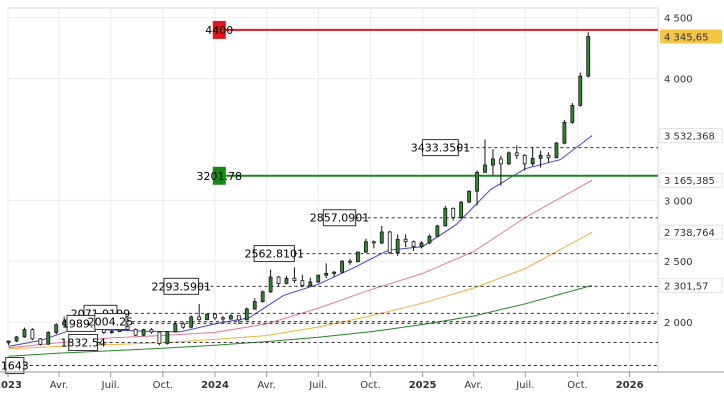  Describe the element at coordinates (423, 385) in the screenshot. I see `x-tick-label: 2025` at that location.